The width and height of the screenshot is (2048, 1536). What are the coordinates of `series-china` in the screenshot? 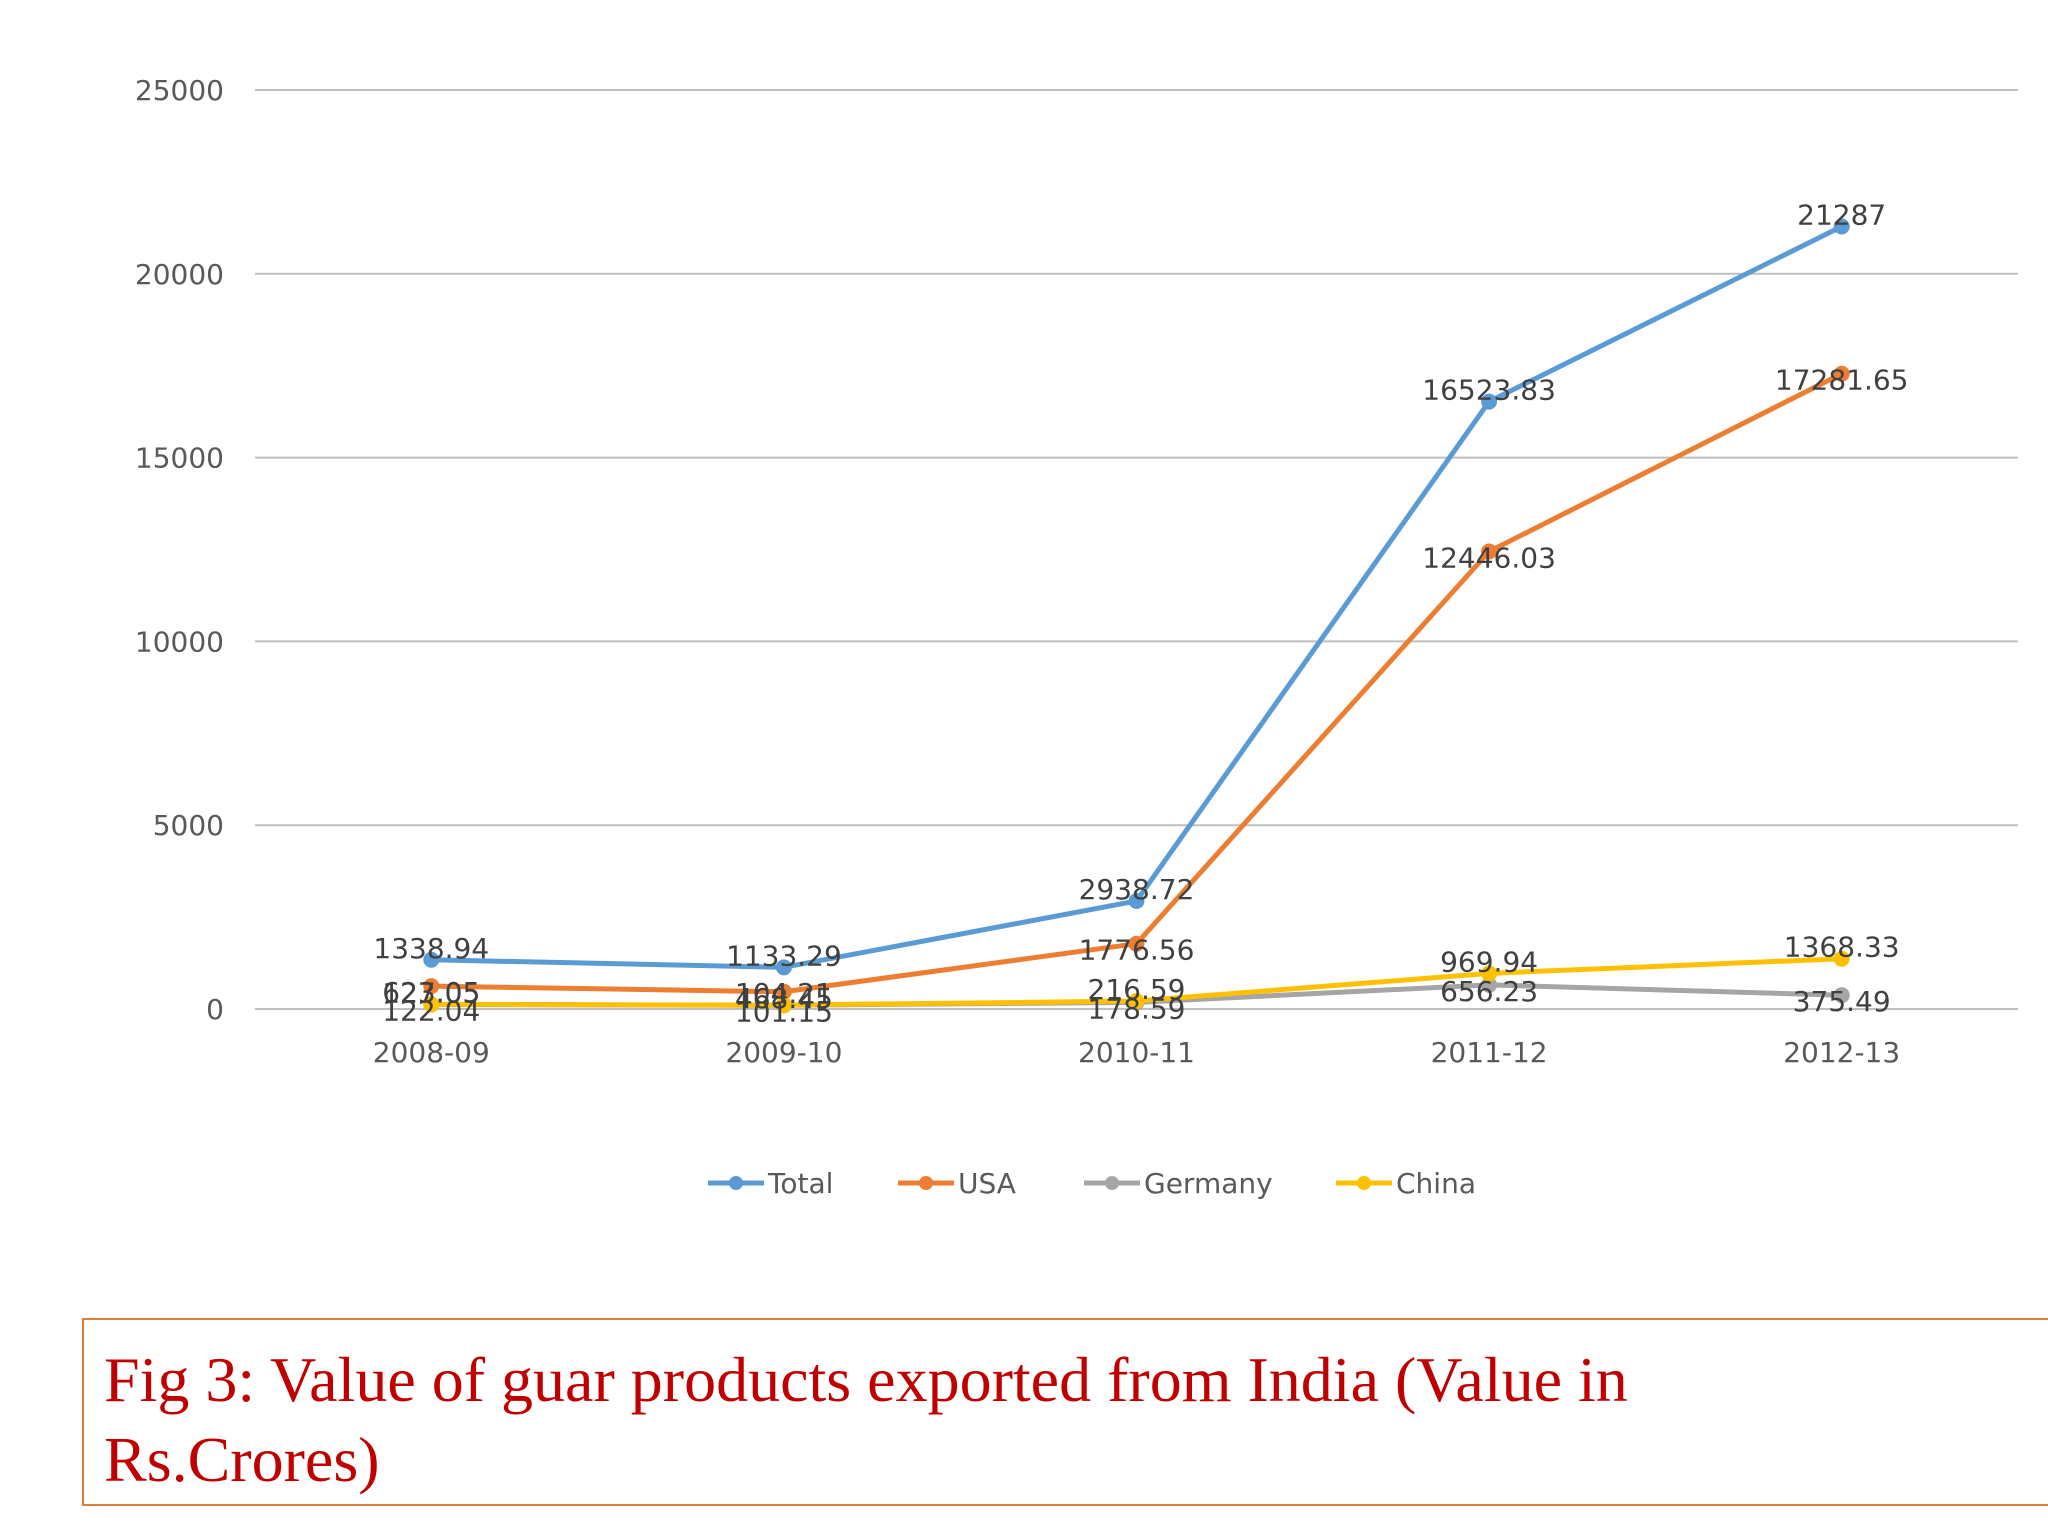 It's located at (1136, 982).